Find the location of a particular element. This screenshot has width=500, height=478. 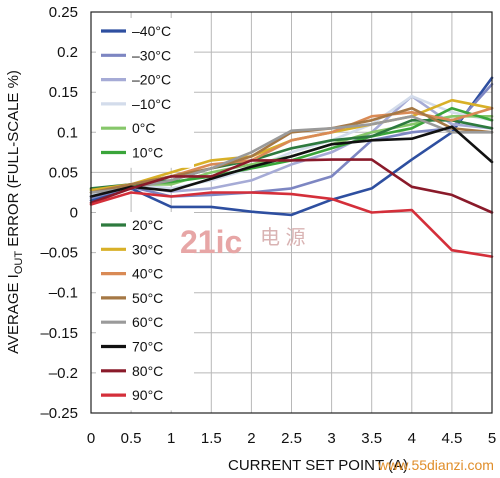

y-tick-label: 0.25 is located at coordinates (63, 12).